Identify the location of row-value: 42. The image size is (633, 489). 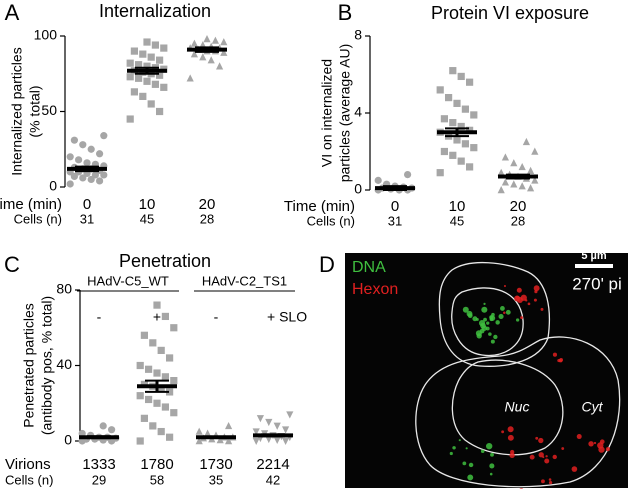
(273, 479).